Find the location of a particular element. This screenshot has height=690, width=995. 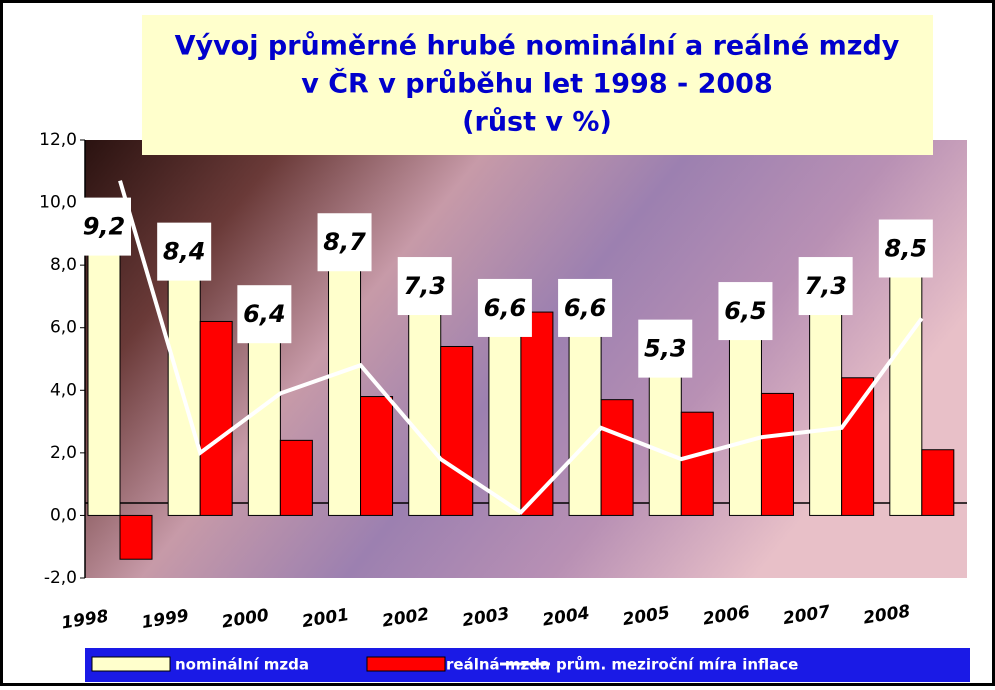

value-label: 9,2 is located at coordinates (104, 227).